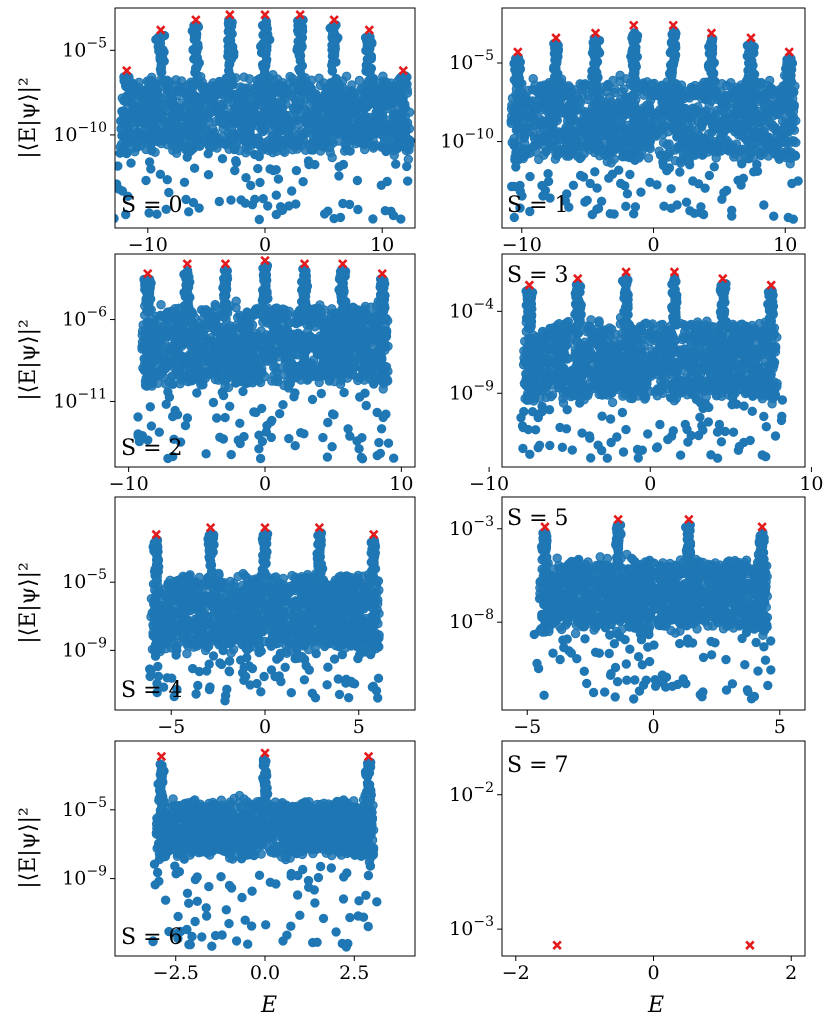 The width and height of the screenshot is (830, 1028). I want to click on x-tick-label: 10, so click(382, 245).